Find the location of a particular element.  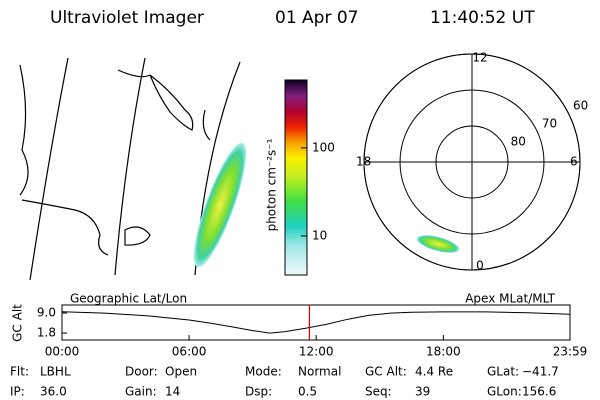

altitude-curve is located at coordinates (316, 322).